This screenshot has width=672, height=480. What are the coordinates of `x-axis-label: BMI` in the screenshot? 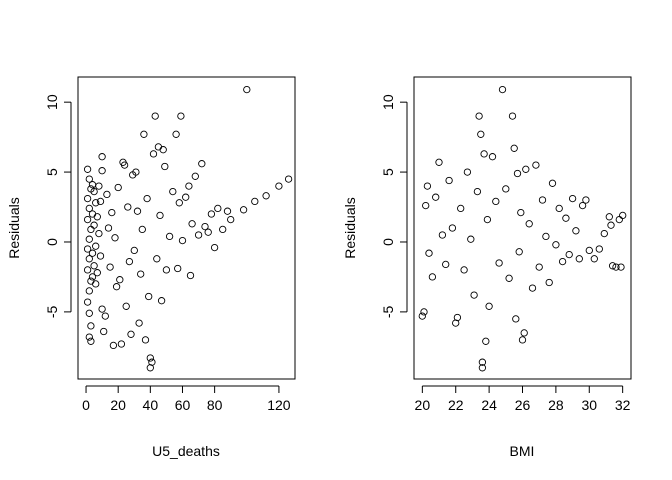 It's located at (522, 451).